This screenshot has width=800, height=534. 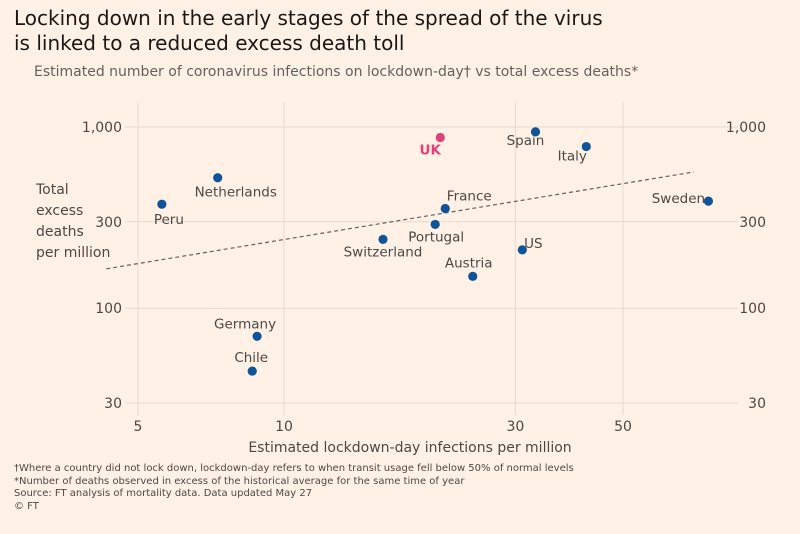 I want to click on y-tick-label-right: 30, so click(x=757, y=404).